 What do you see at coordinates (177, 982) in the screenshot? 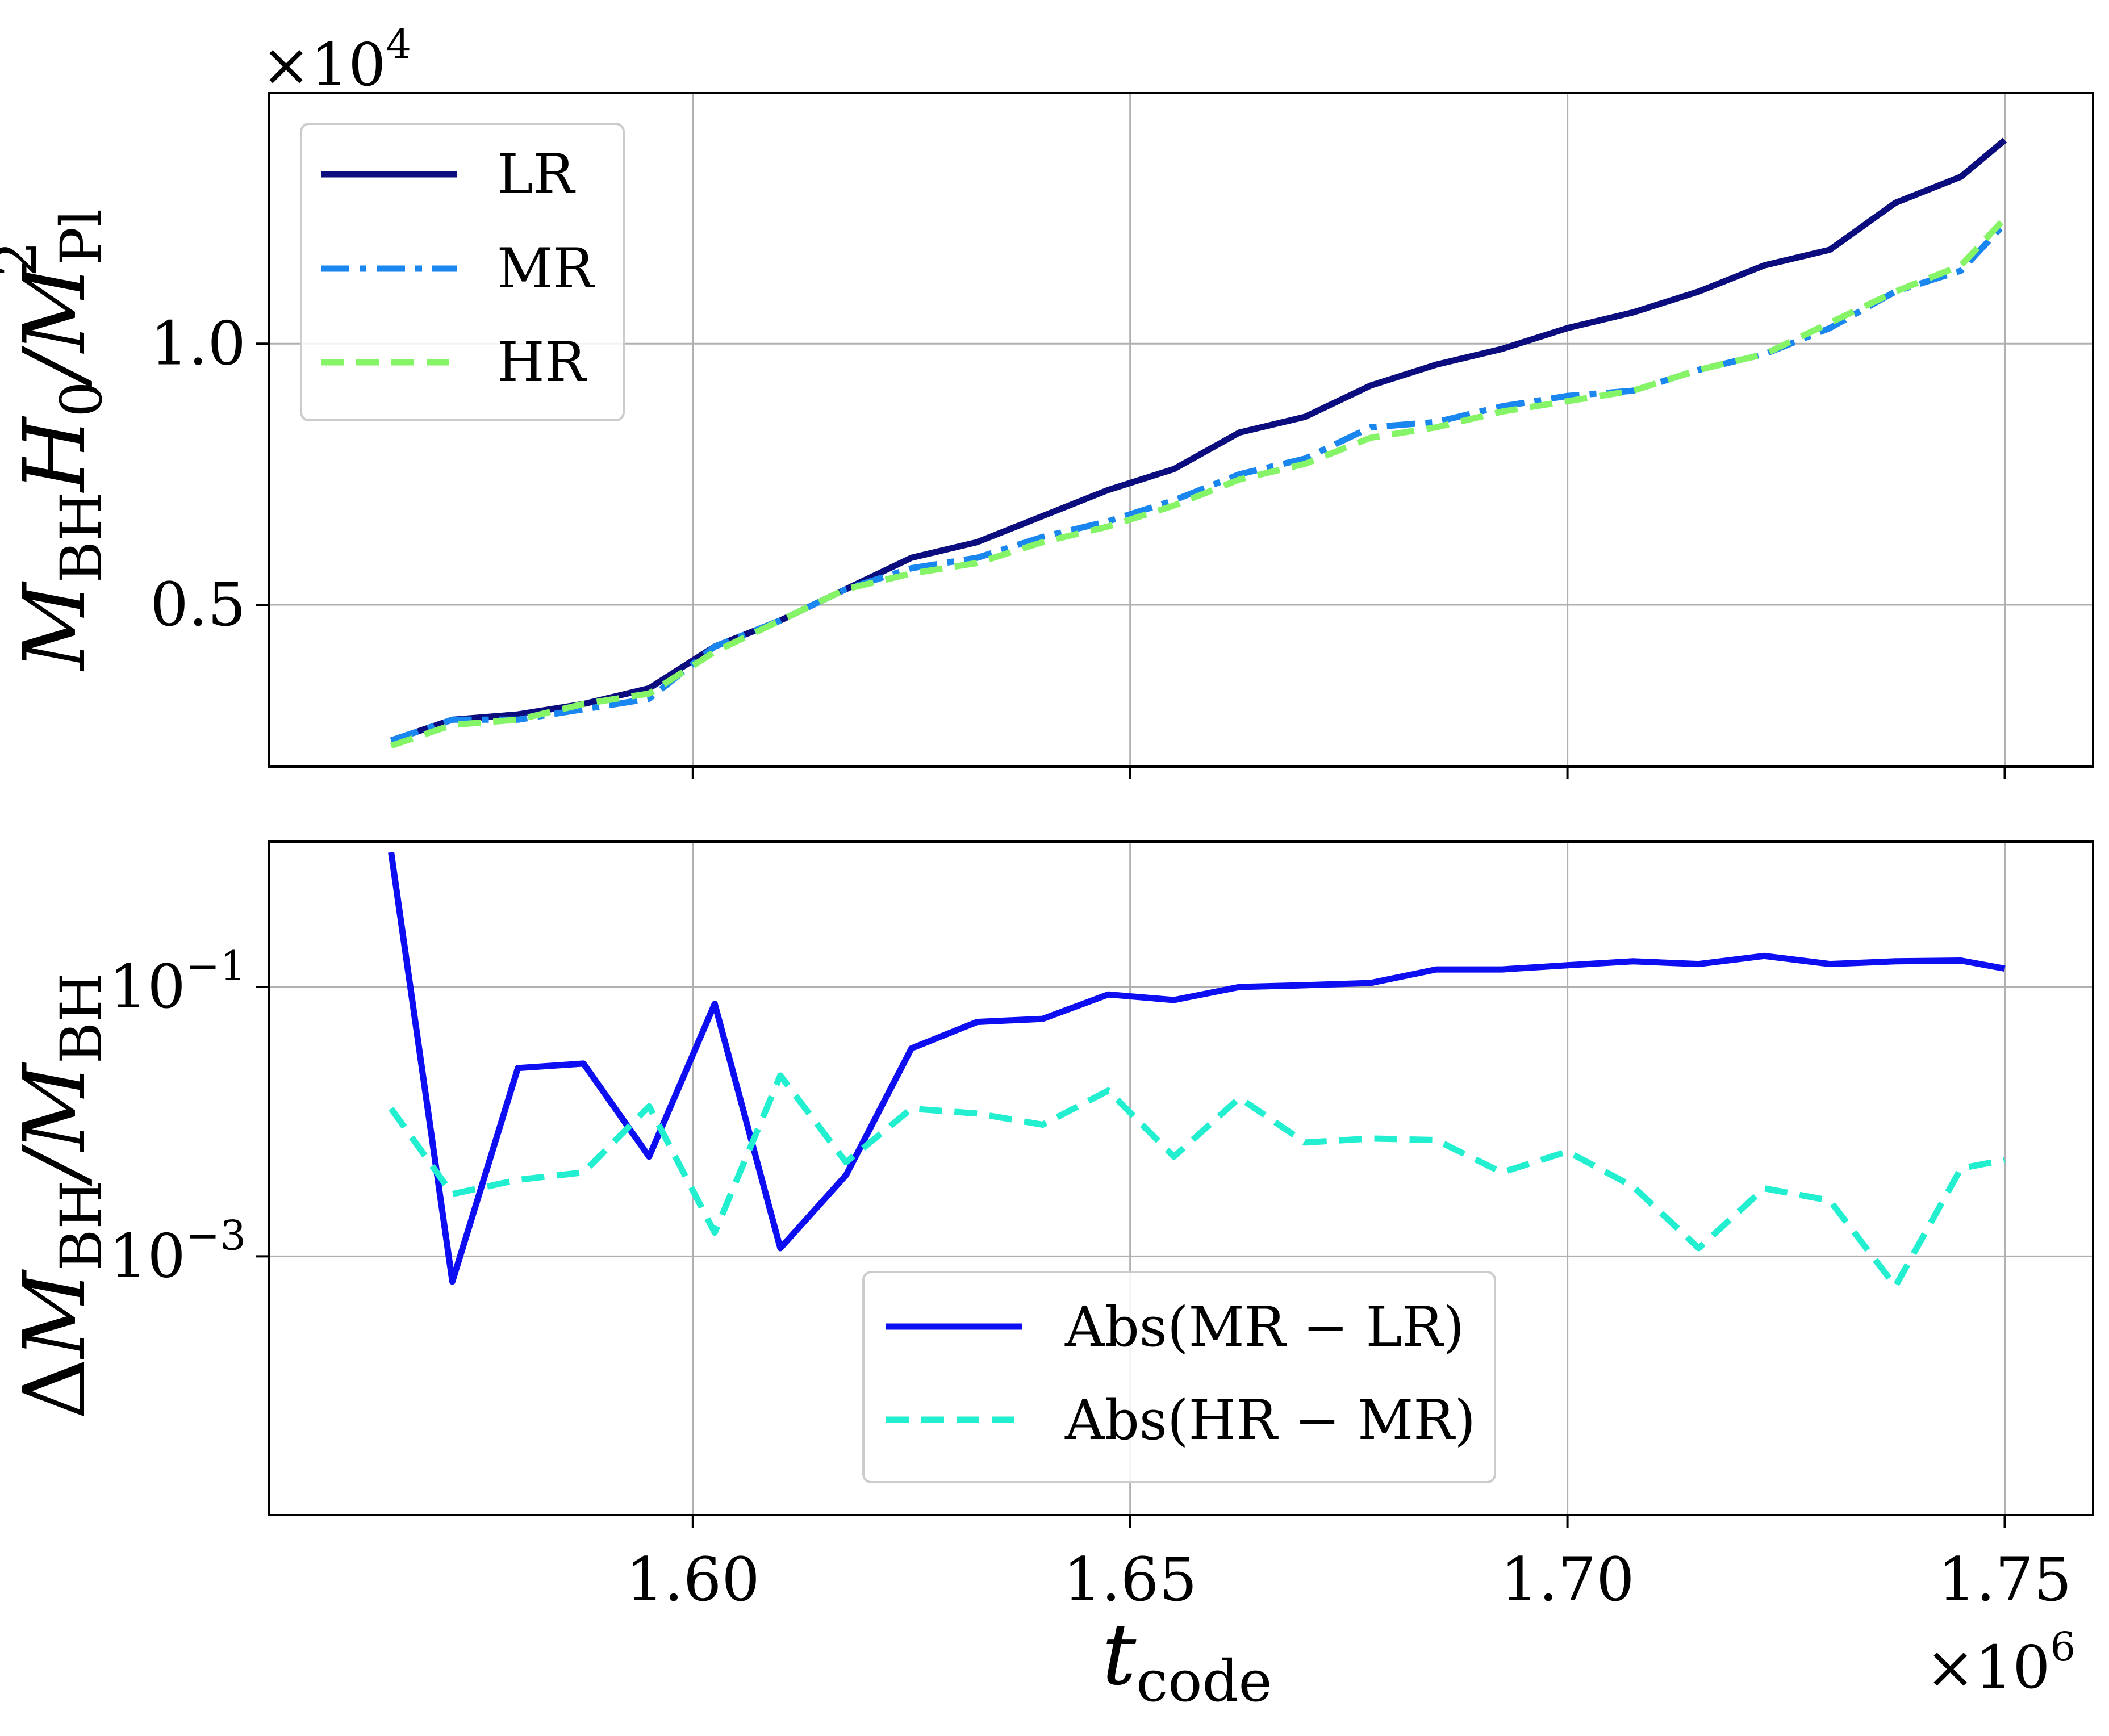
I see `bottom-y-tick-label-1: 10⁻¹` at bounding box center [177, 982].